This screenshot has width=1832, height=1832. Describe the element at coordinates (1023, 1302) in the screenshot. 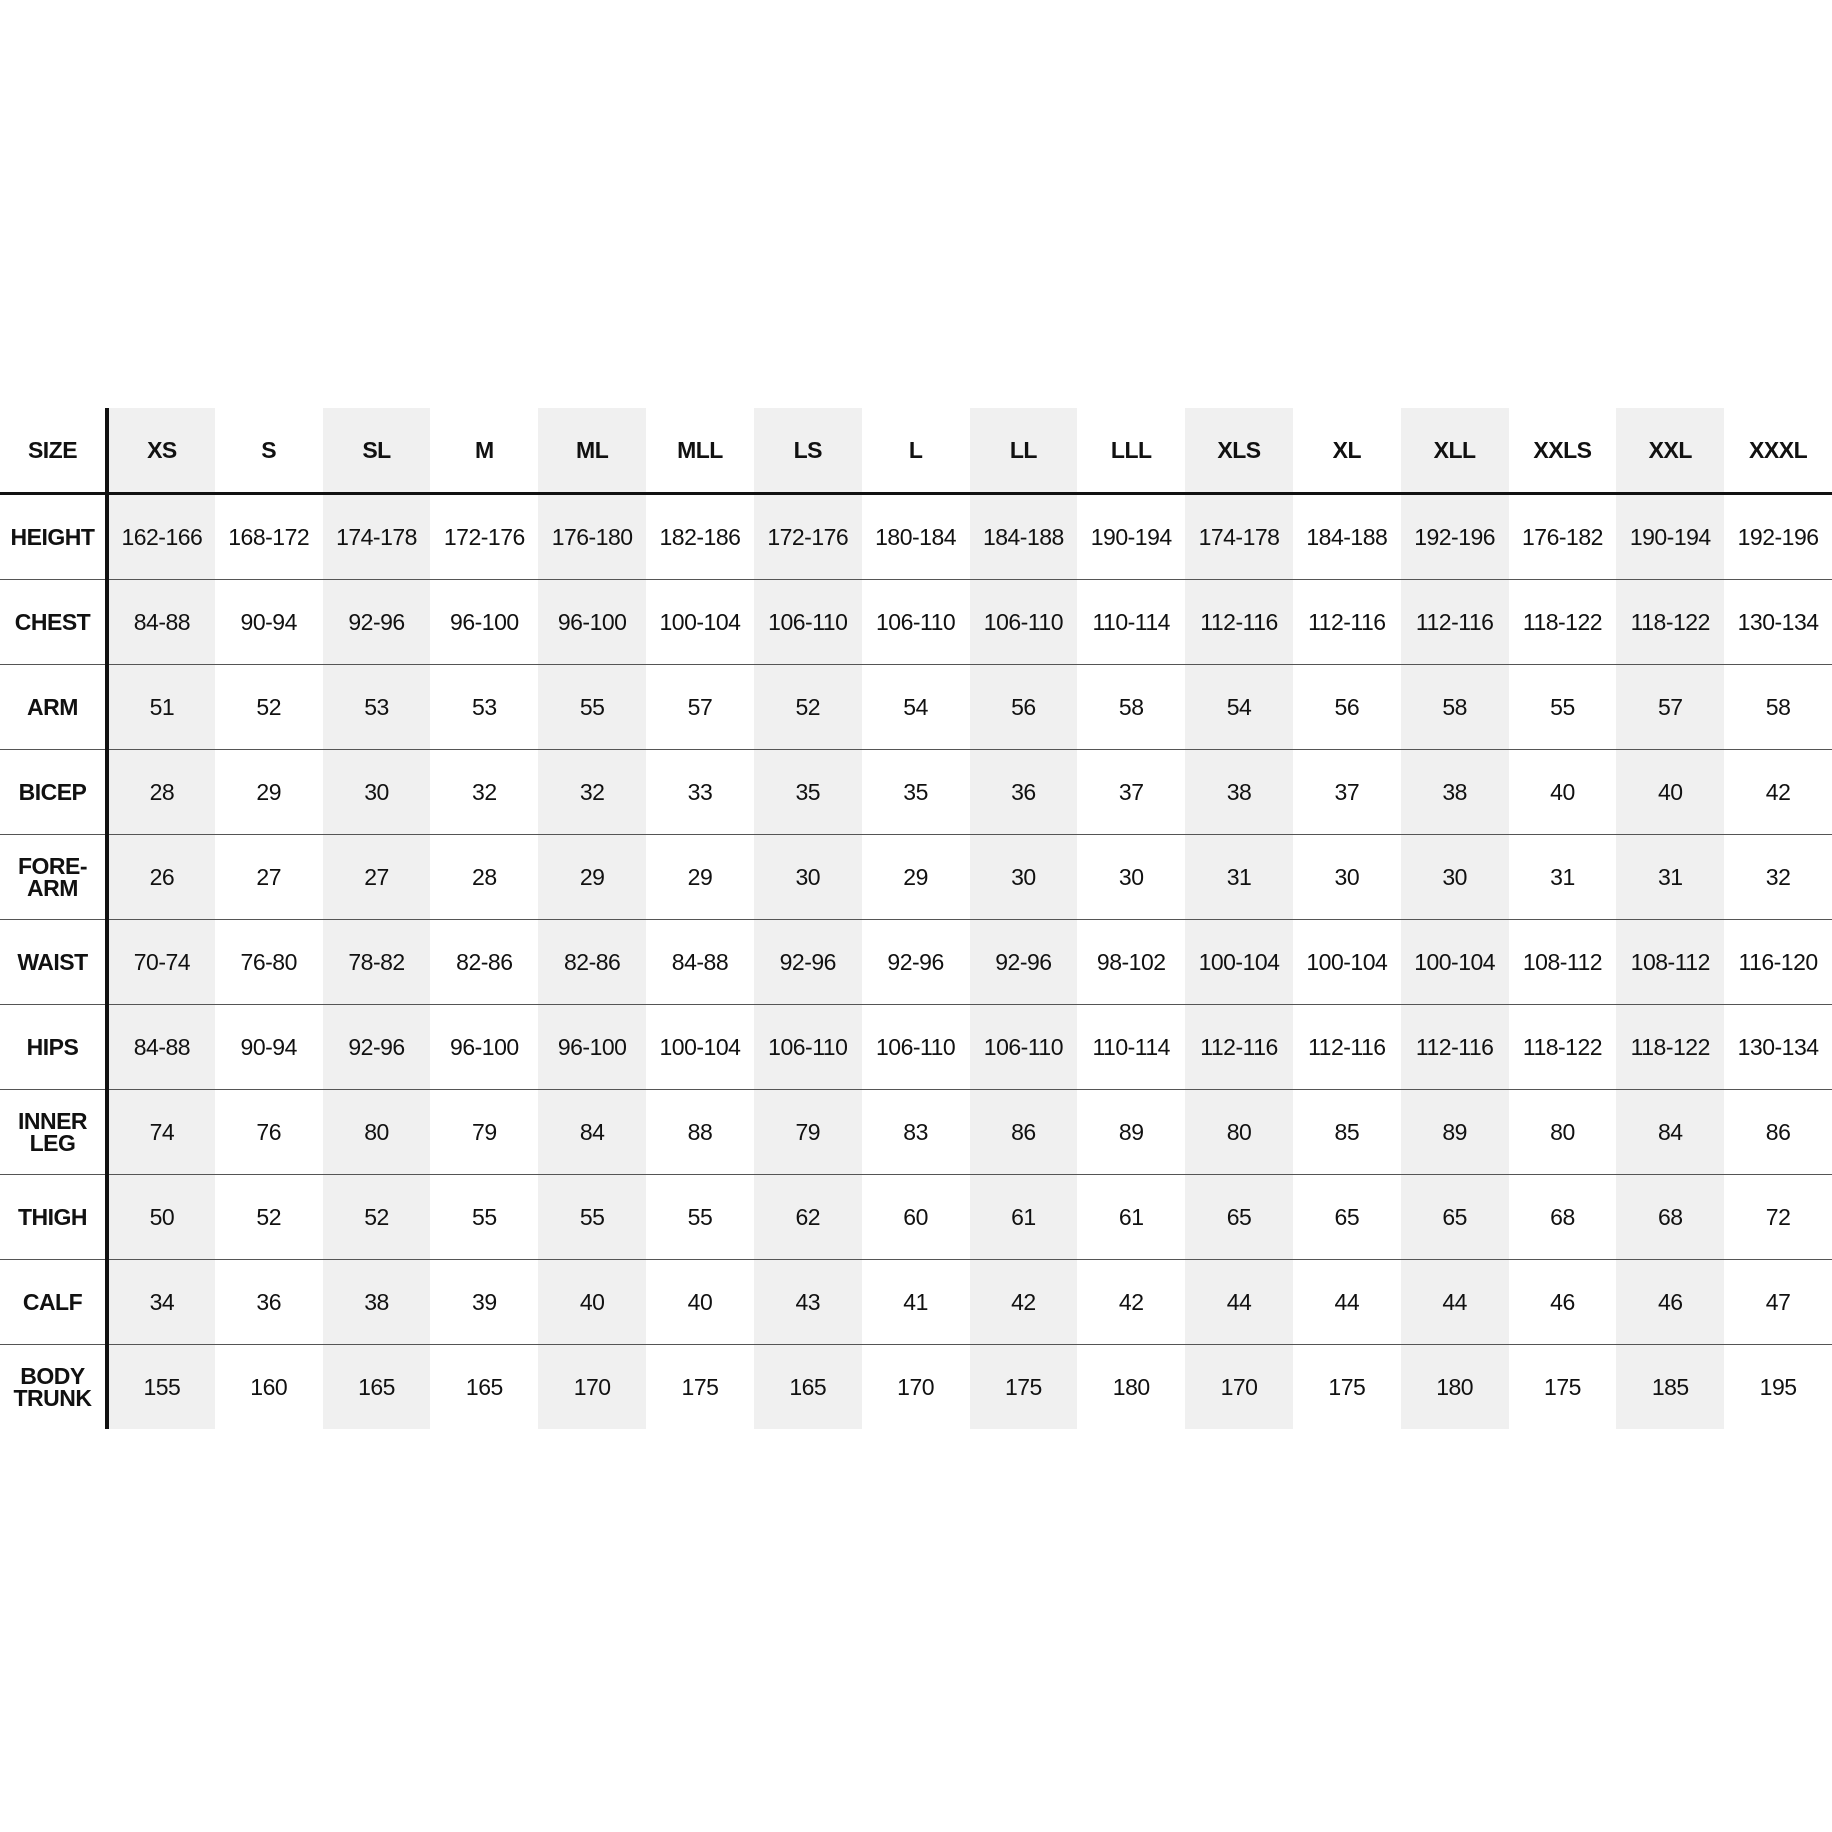

I see `table-cell: 42` at that location.